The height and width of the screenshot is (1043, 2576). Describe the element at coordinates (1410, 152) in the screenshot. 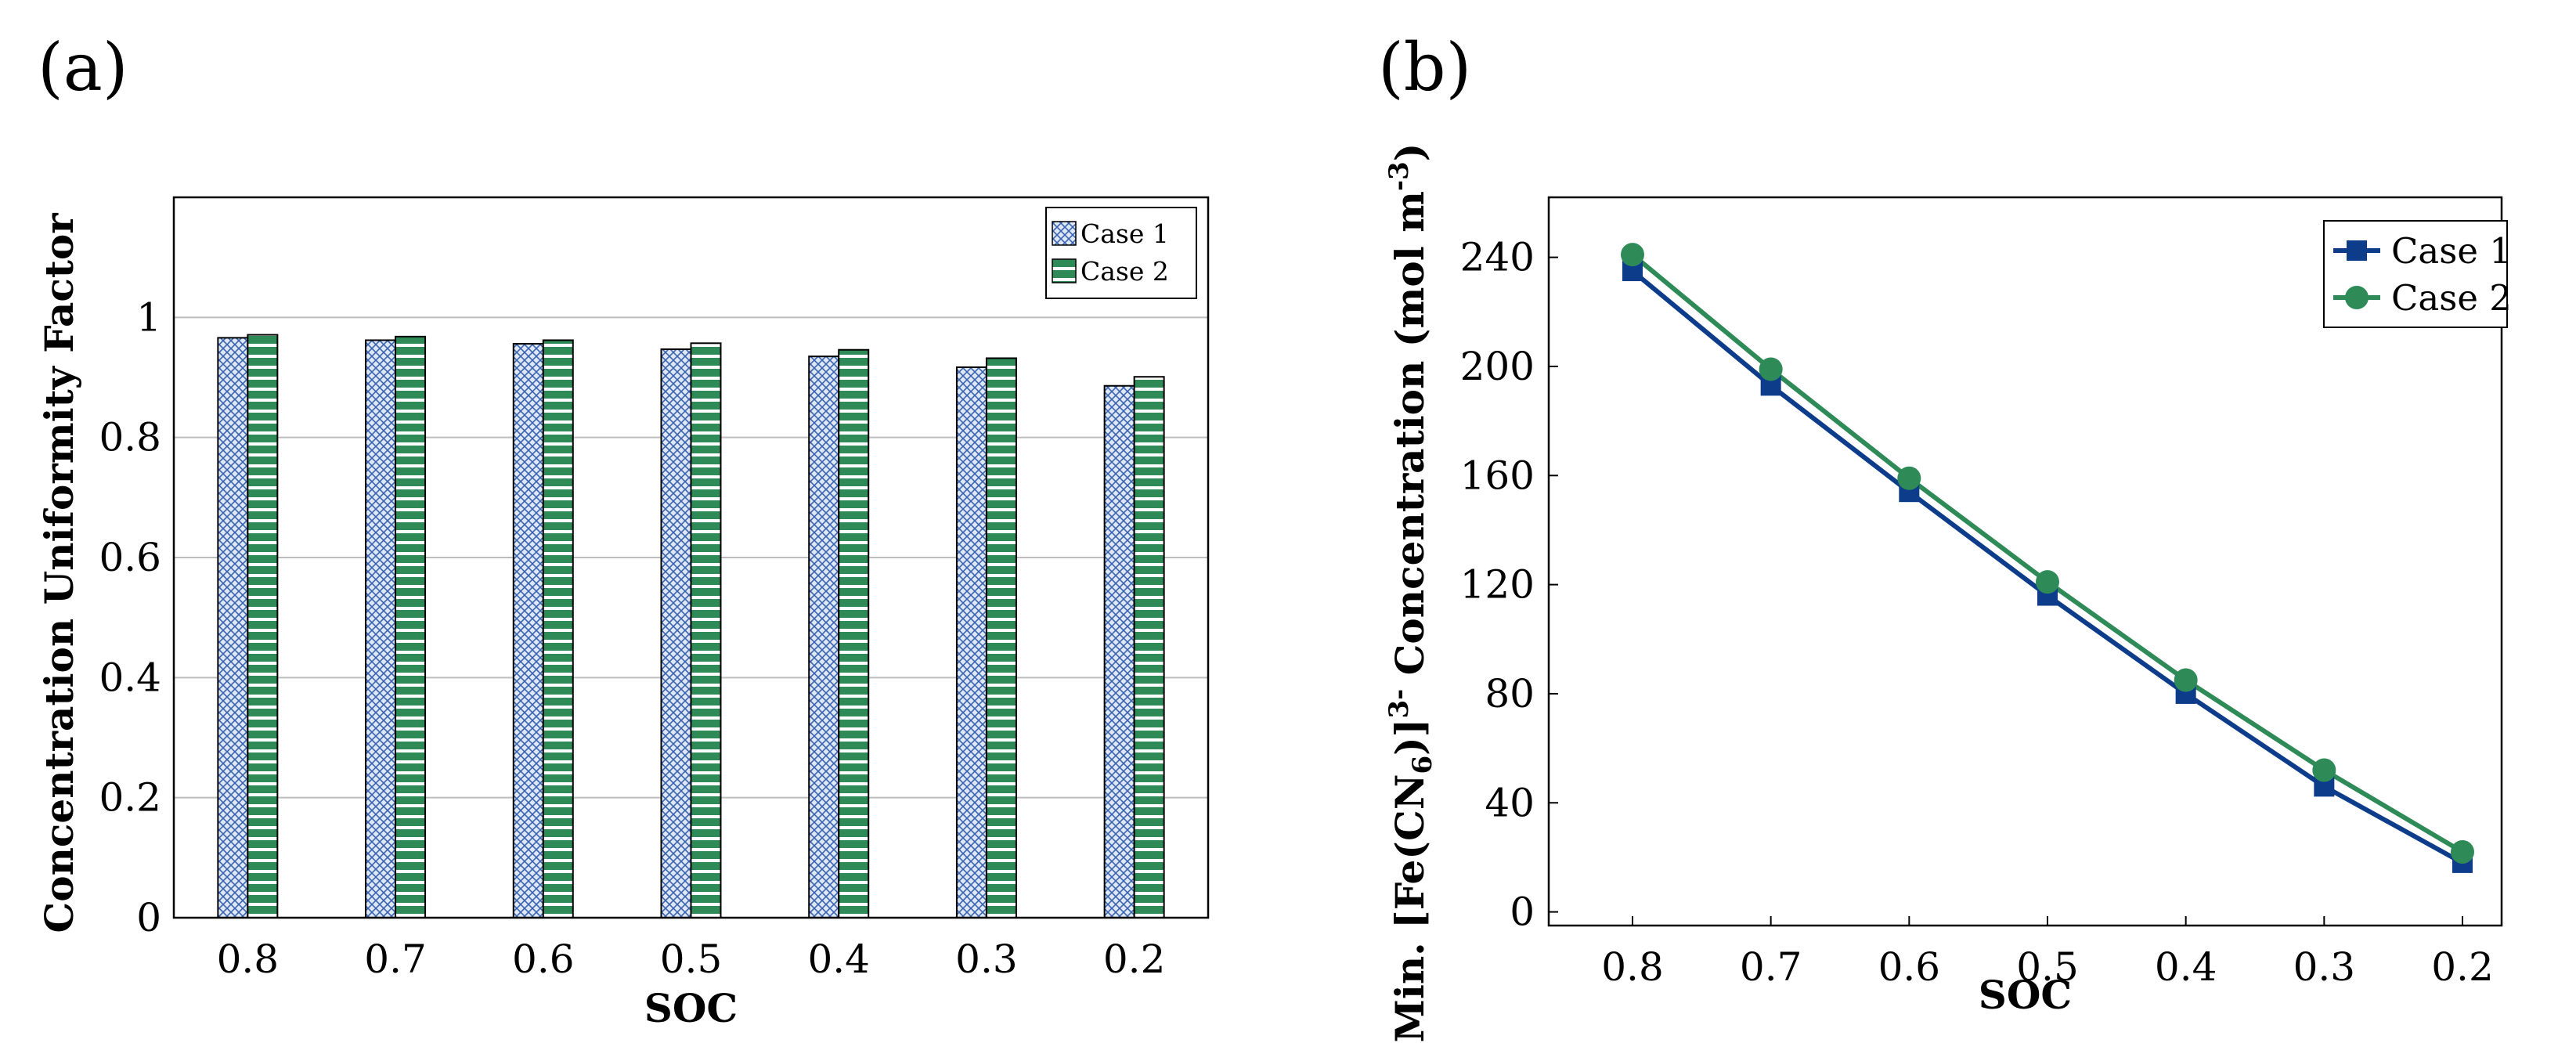

I see `b-ylabel-end: )` at that location.